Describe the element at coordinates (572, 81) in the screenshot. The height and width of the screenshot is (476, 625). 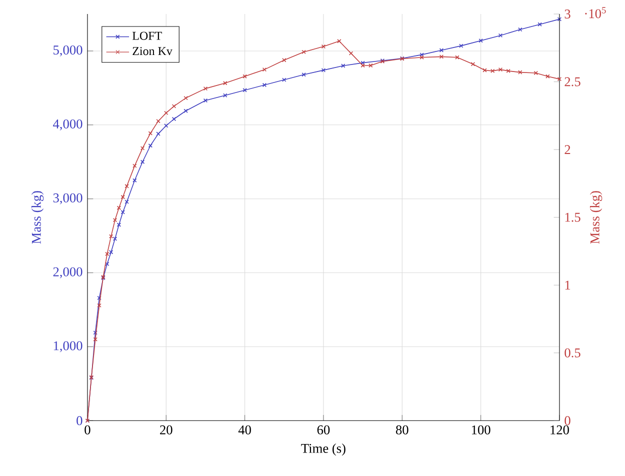
I see `y2-tick-label: 2.5` at that location.